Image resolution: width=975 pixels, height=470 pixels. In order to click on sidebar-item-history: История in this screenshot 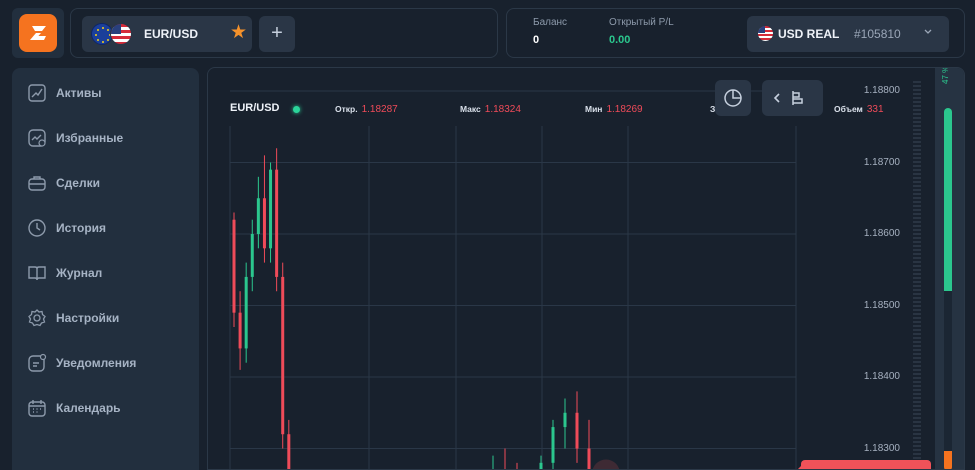, I will do `click(105, 229)`.